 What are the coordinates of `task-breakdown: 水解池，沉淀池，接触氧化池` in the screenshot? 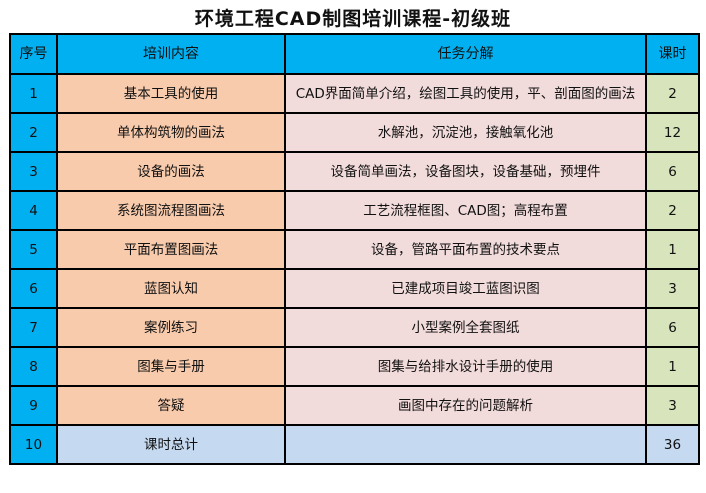 It's located at (465, 132).